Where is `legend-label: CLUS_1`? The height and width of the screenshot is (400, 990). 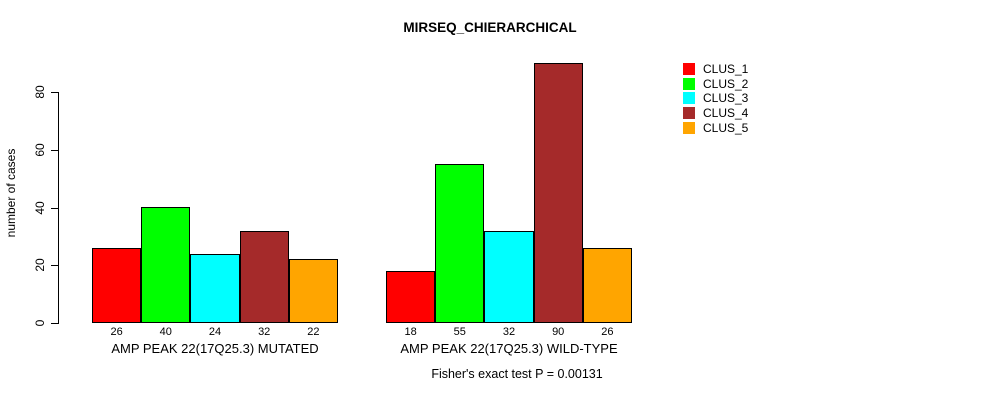 legend-label: CLUS_1 is located at coordinates (726, 69).